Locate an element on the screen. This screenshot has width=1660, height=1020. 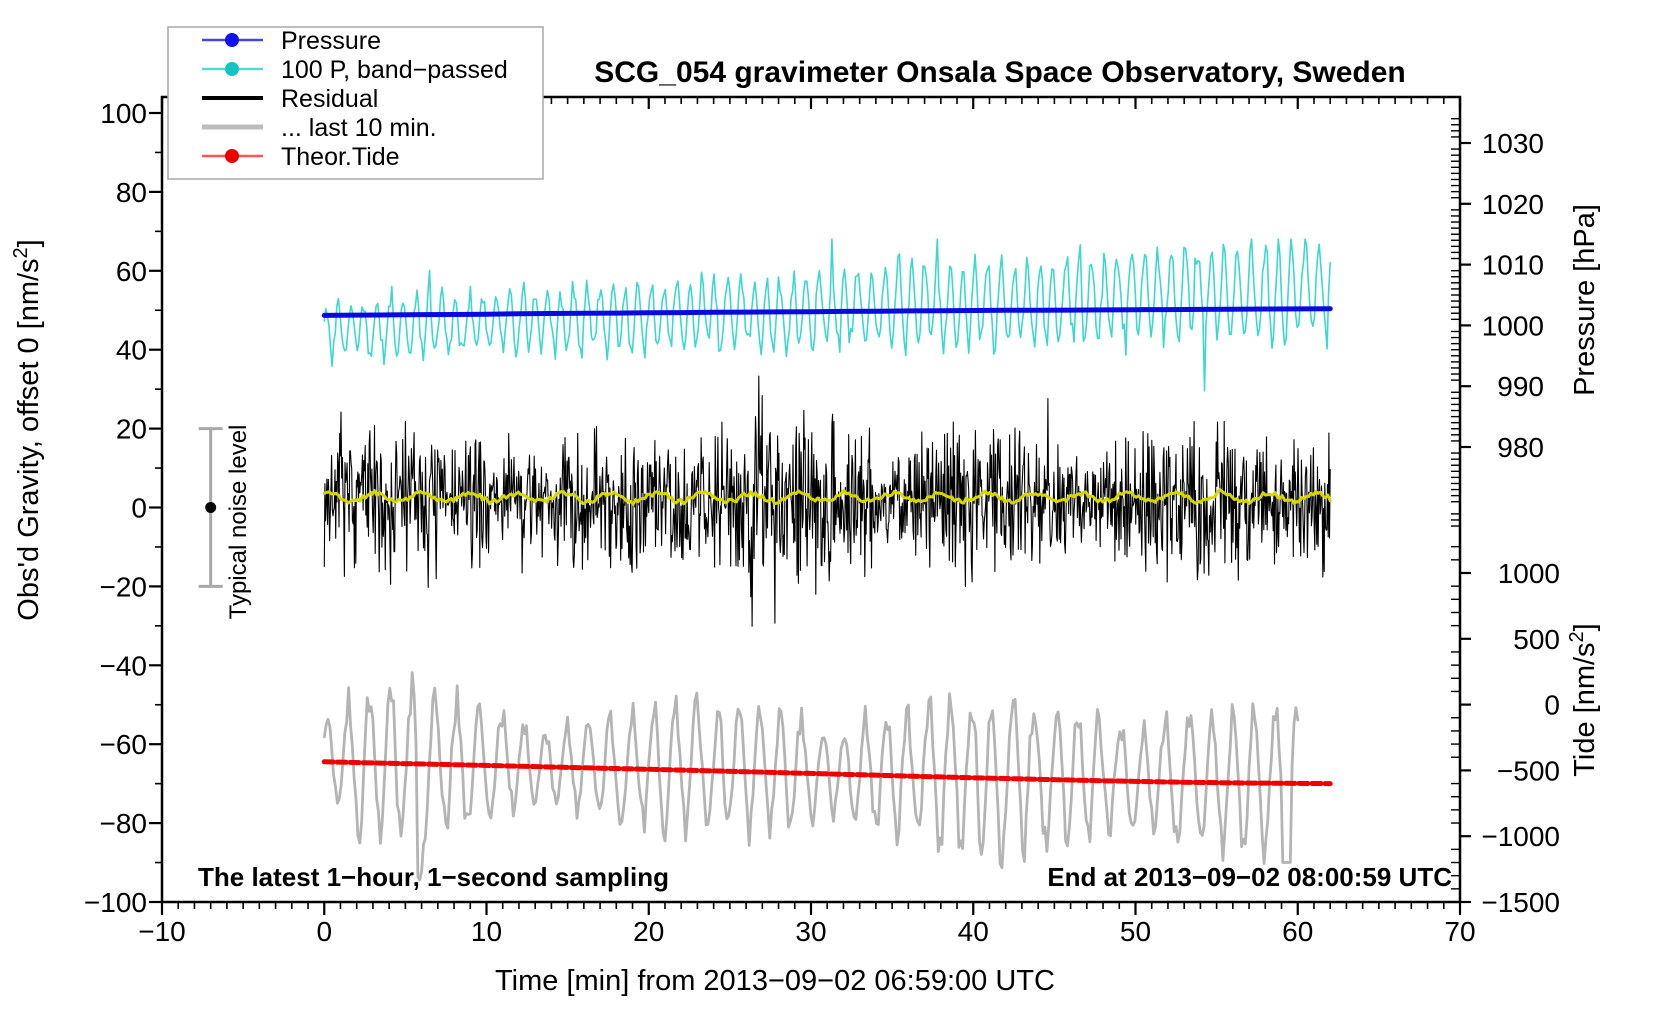
series-residual-smoothed is located at coordinates (827, 497).